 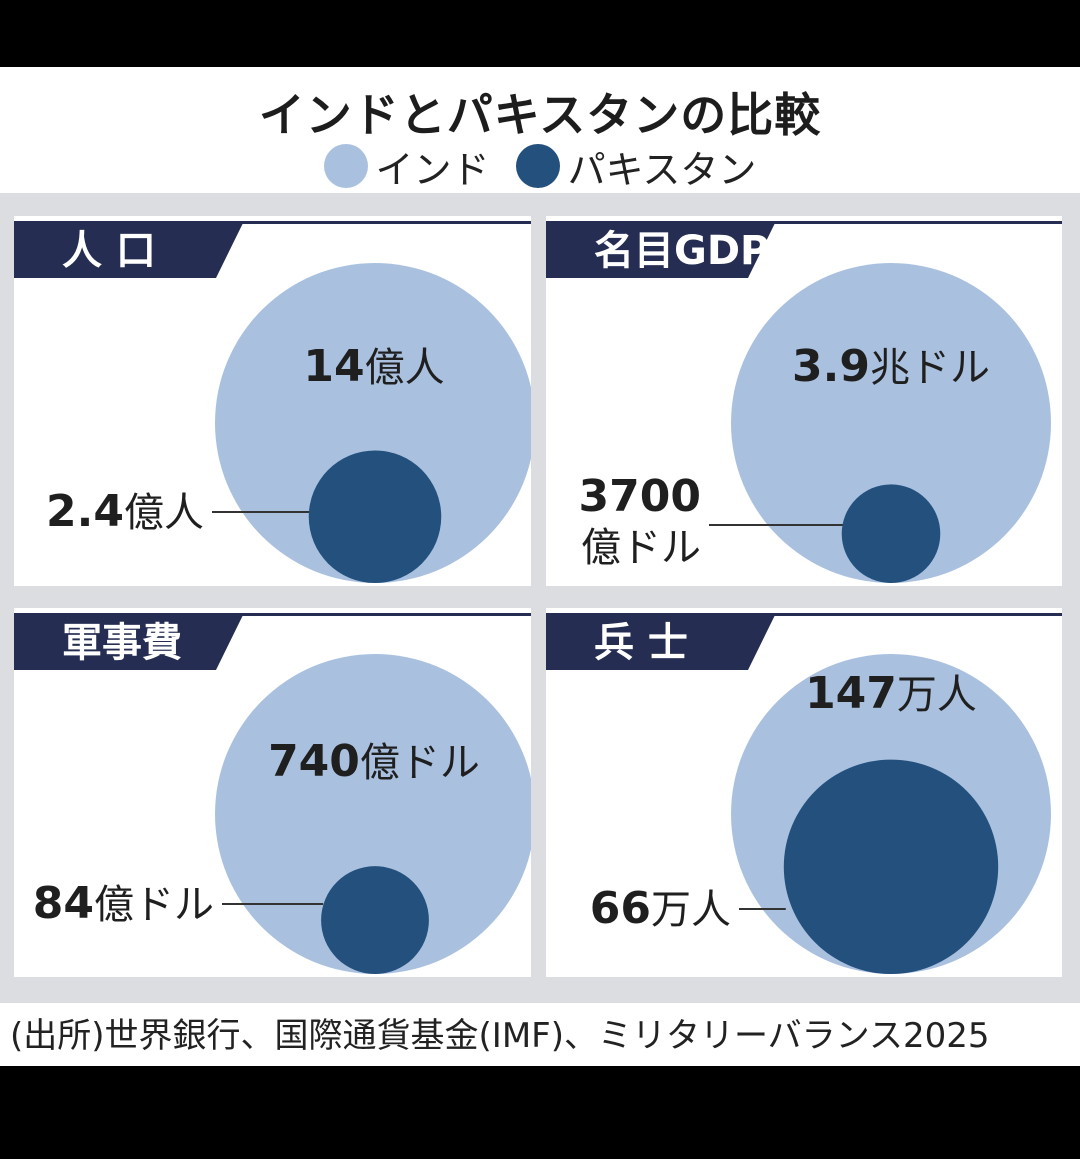 I want to click on panel-title-population: 人 口, so click(x=109, y=251).